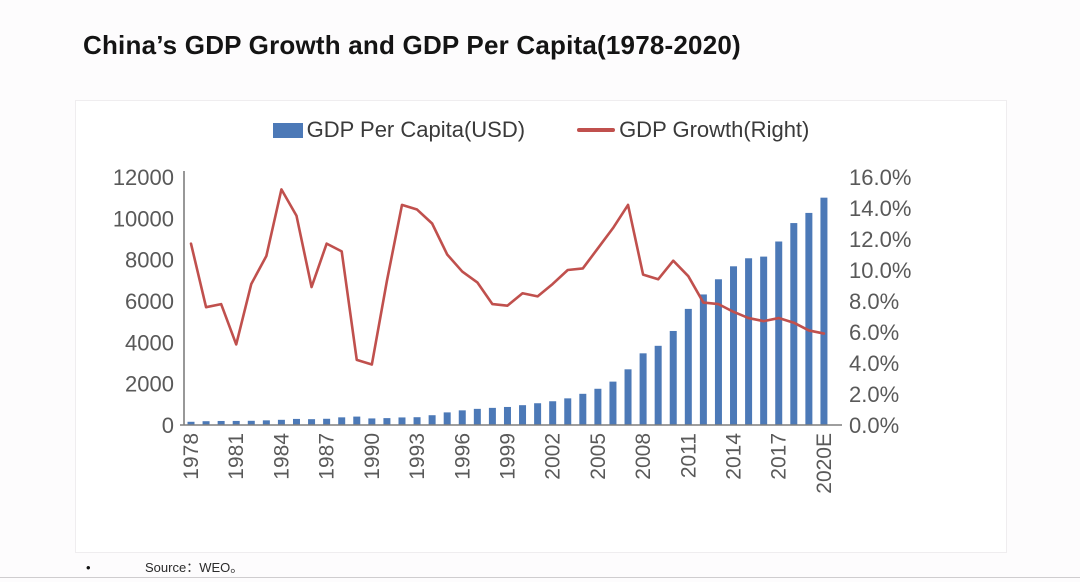 The height and width of the screenshot is (582, 1080). I want to click on legend: GDP Per Capita(USD) GDP Growth(Right), so click(541, 130).